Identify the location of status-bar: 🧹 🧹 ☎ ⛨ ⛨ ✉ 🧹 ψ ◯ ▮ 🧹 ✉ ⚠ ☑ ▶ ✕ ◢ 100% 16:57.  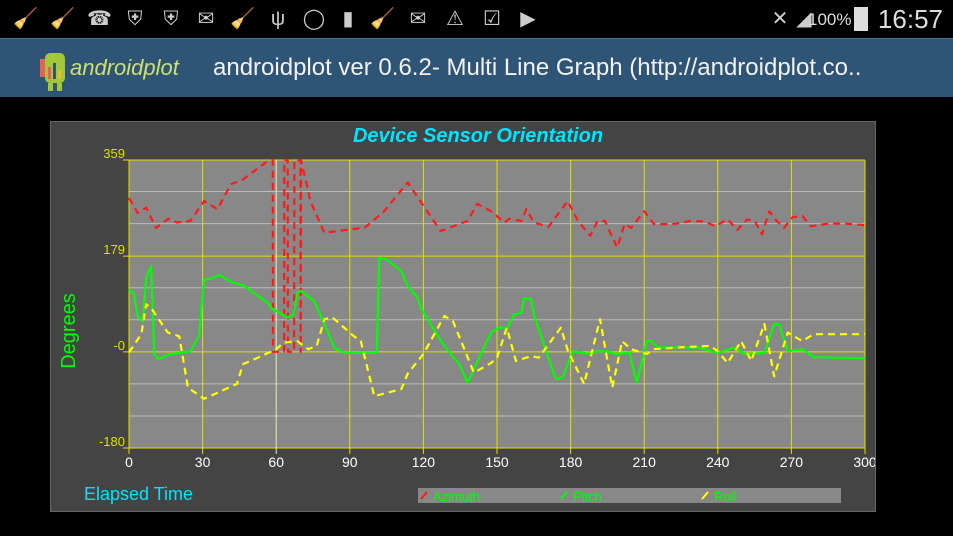
(476, 19).